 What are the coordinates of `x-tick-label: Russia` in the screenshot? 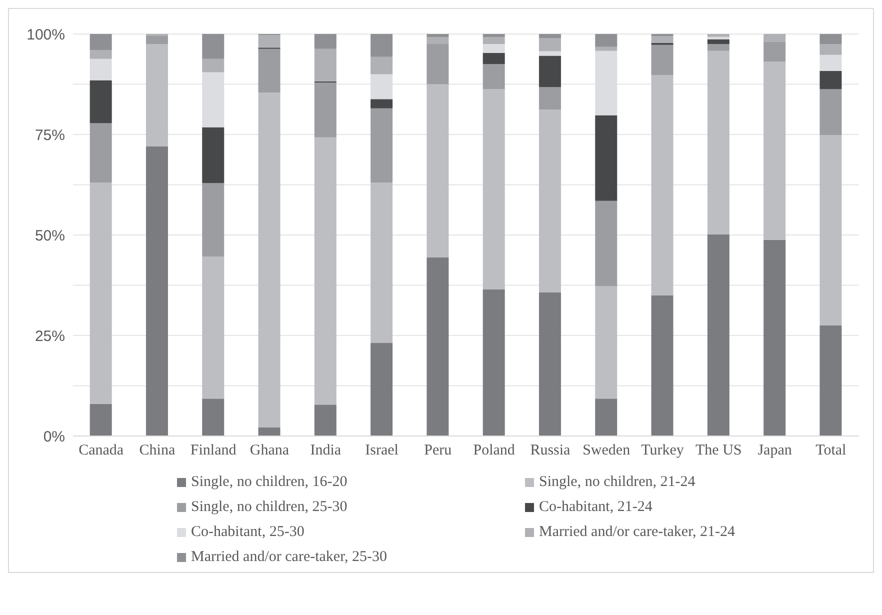 It's located at (550, 450).